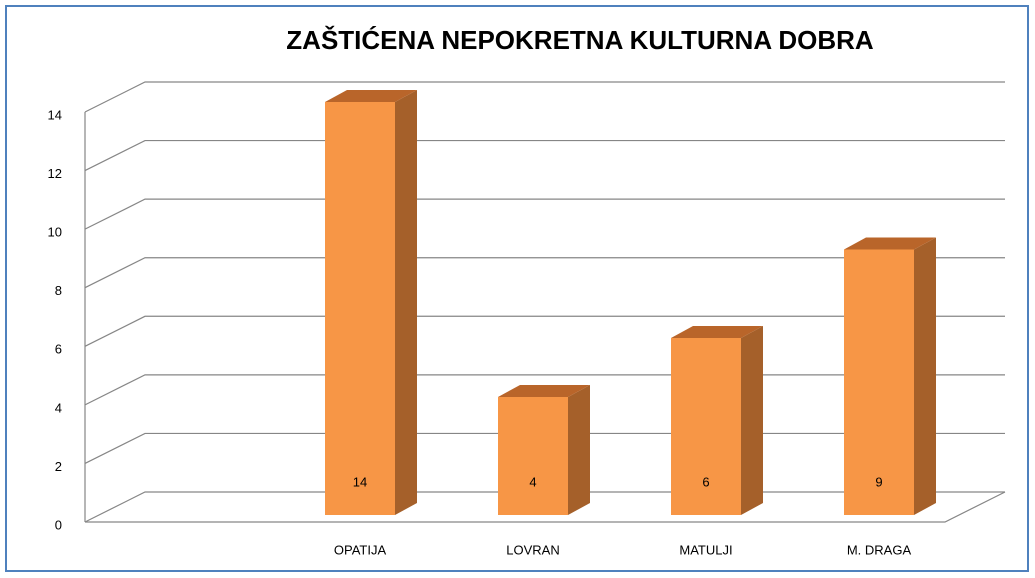 Image resolution: width=1035 pixels, height=578 pixels. I want to click on data-label: 4, so click(532, 481).